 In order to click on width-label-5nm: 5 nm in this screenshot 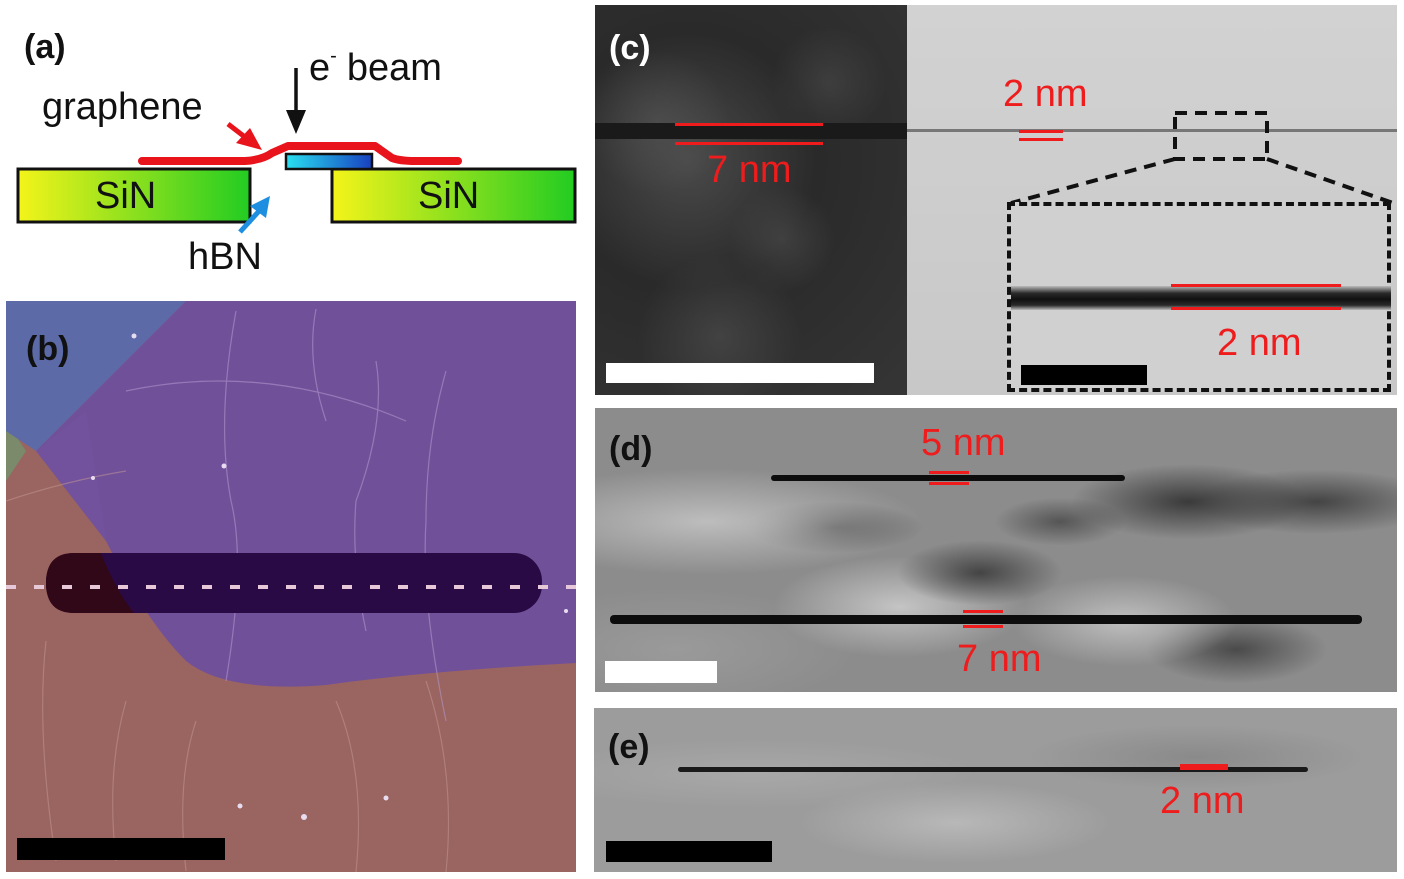, I will do `click(963, 443)`.